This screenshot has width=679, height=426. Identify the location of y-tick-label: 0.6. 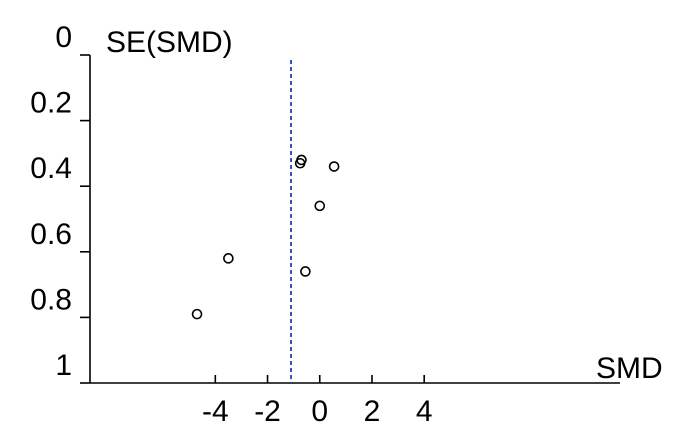
(51, 234).